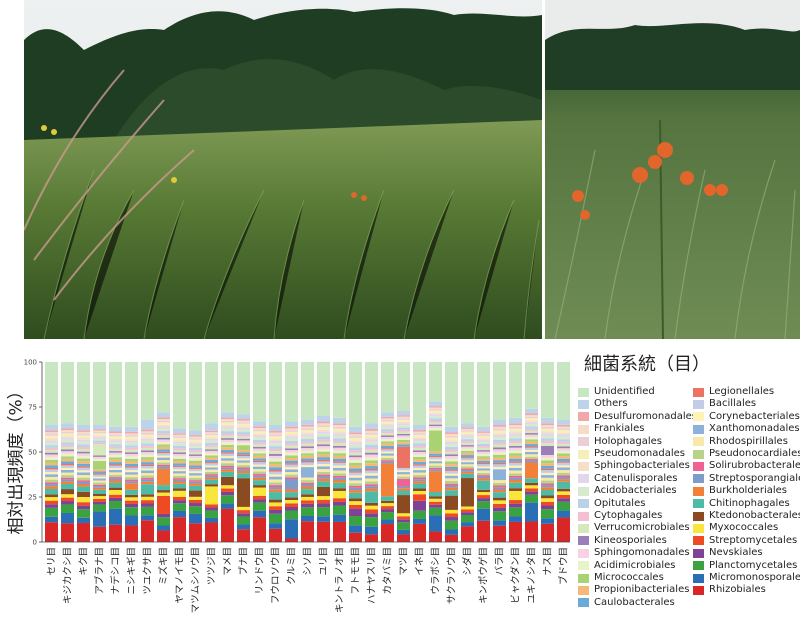  I want to click on legend-item-pseudomonadales: Pseudomonadales, so click(631, 454).